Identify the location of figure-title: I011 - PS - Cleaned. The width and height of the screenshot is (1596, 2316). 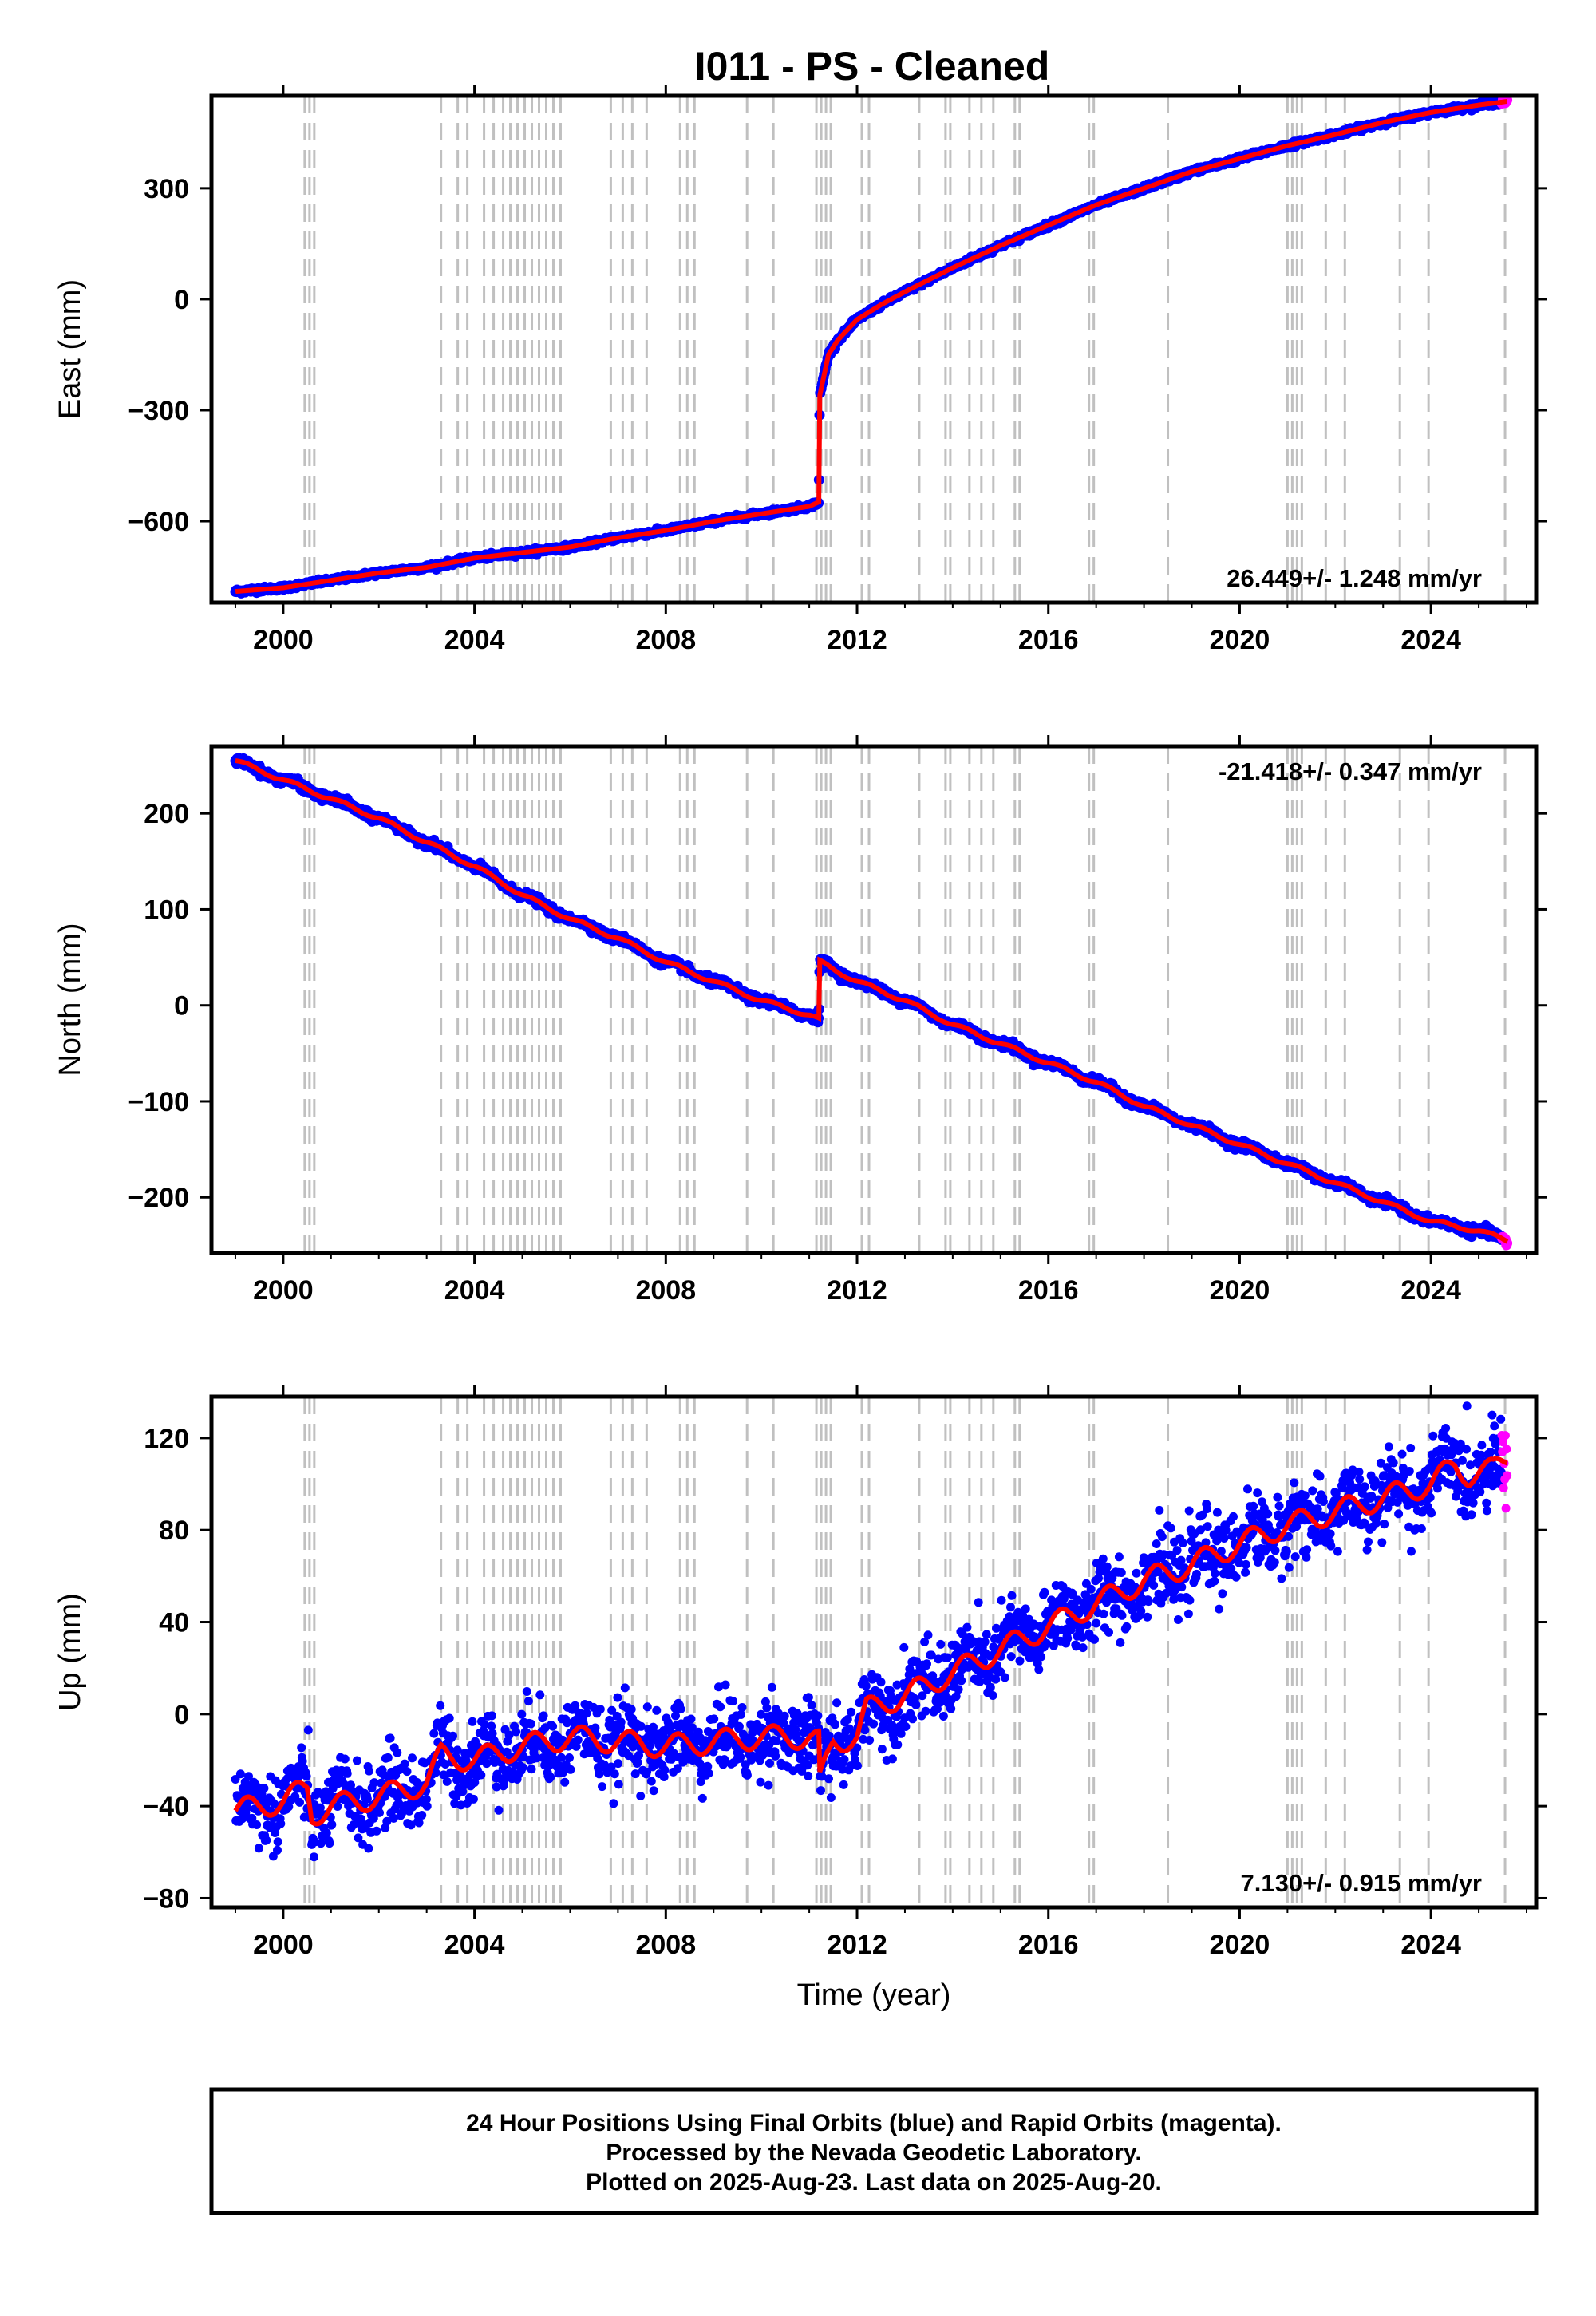
(873, 66).